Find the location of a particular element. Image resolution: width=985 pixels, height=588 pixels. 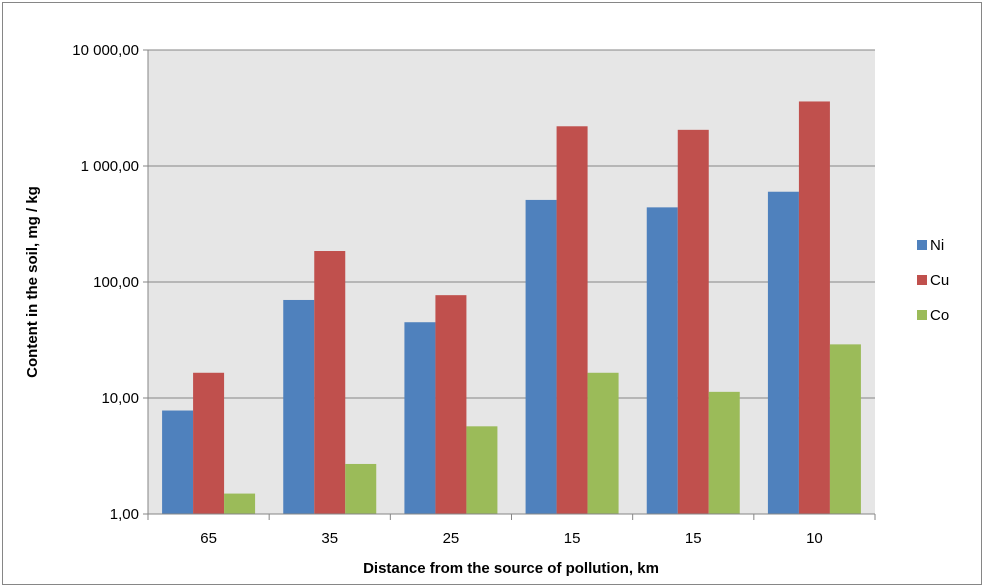

x-tick-label: 65 is located at coordinates (208, 538).